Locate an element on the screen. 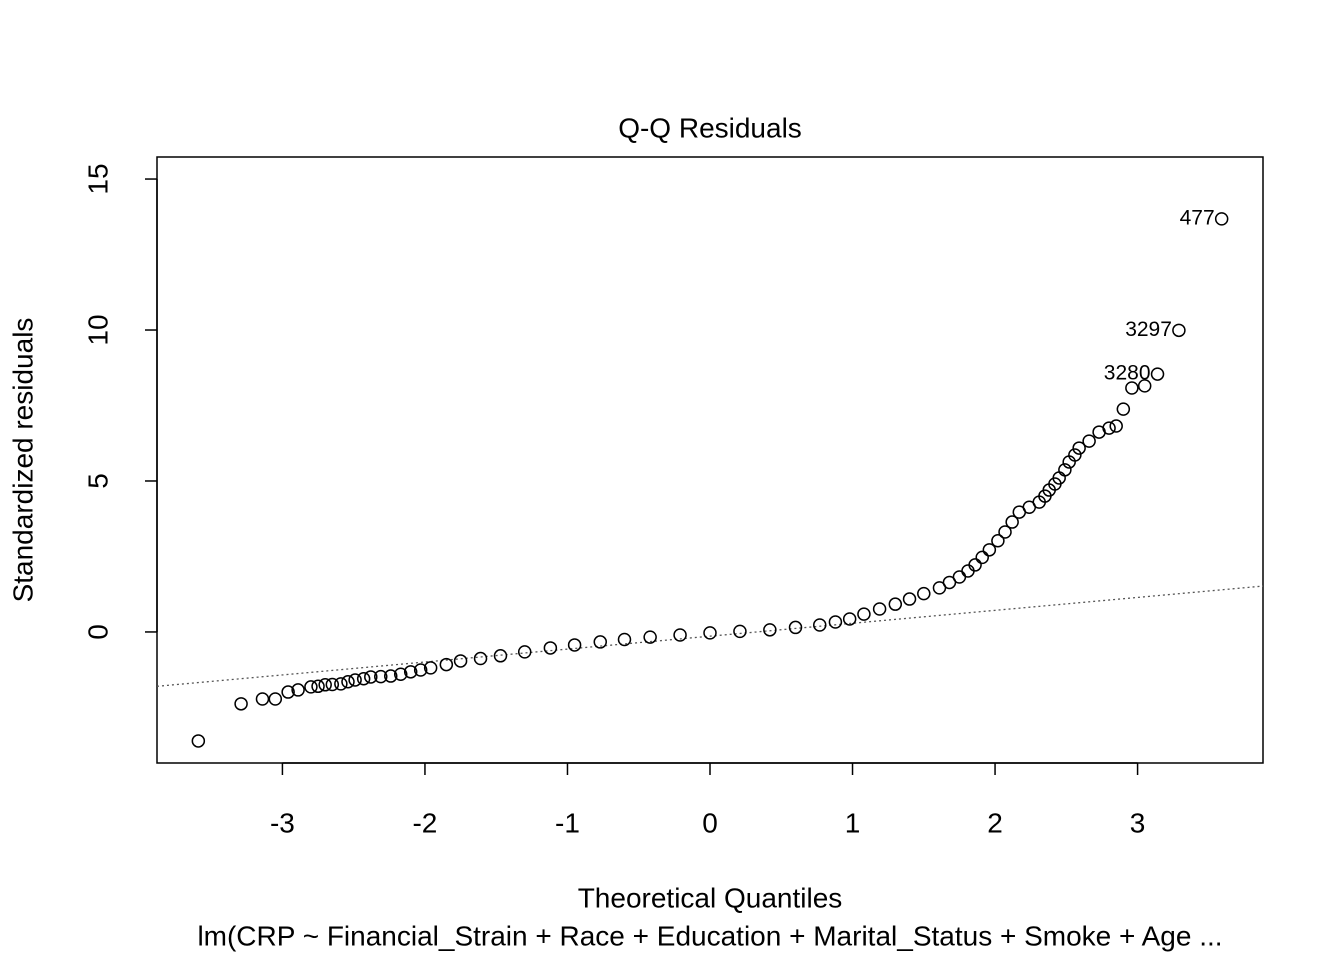 This screenshot has height=960, width=1344. x-tick-label: 3 is located at coordinates (1138, 822).